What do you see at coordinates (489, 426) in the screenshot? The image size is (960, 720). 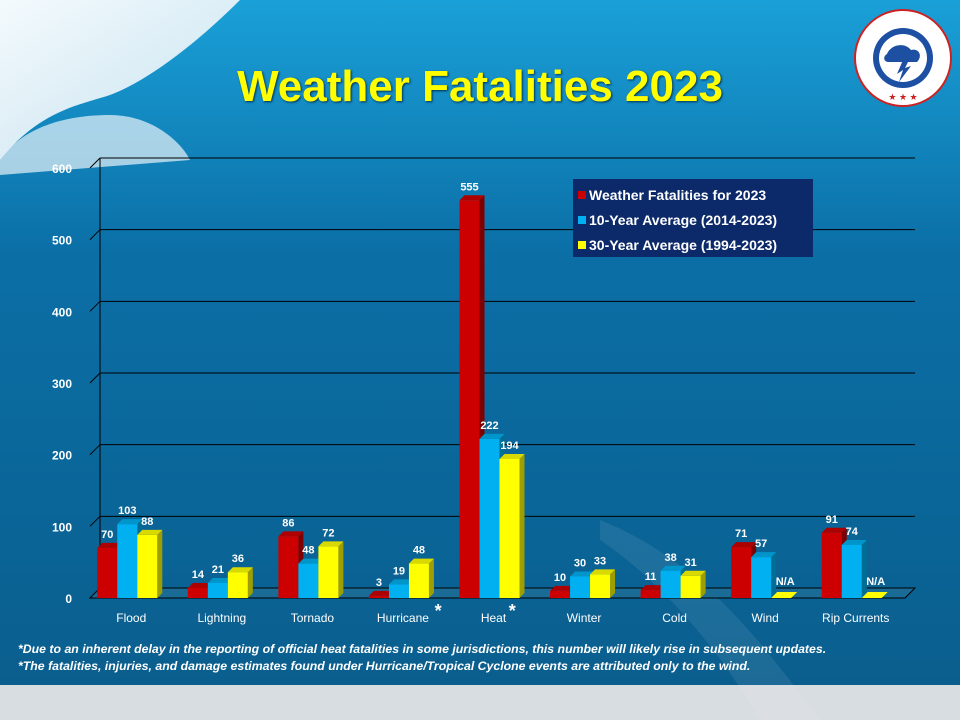 I see `data-label: 222` at bounding box center [489, 426].